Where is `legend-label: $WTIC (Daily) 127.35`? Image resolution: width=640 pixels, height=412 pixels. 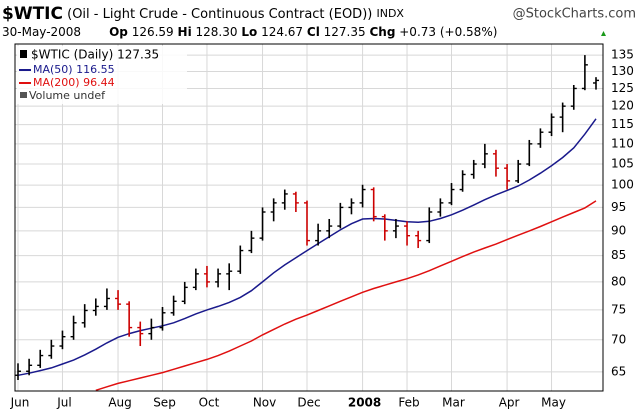 legend-label: $WTIC (Daily) 127.35 is located at coordinates (95, 55).